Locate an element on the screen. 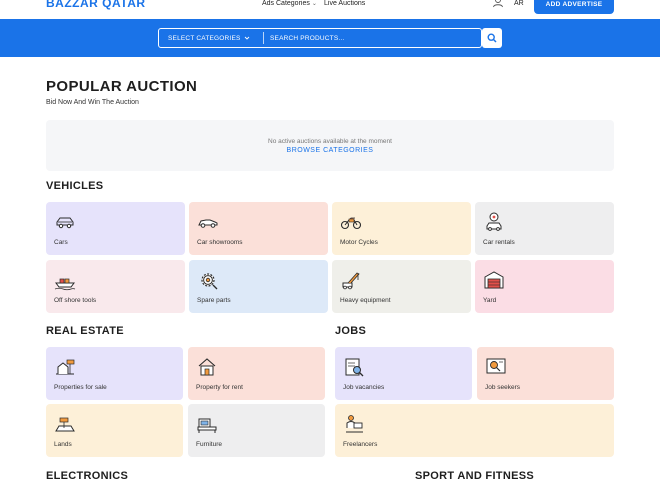  car-showroom-icon is located at coordinates (208, 223).